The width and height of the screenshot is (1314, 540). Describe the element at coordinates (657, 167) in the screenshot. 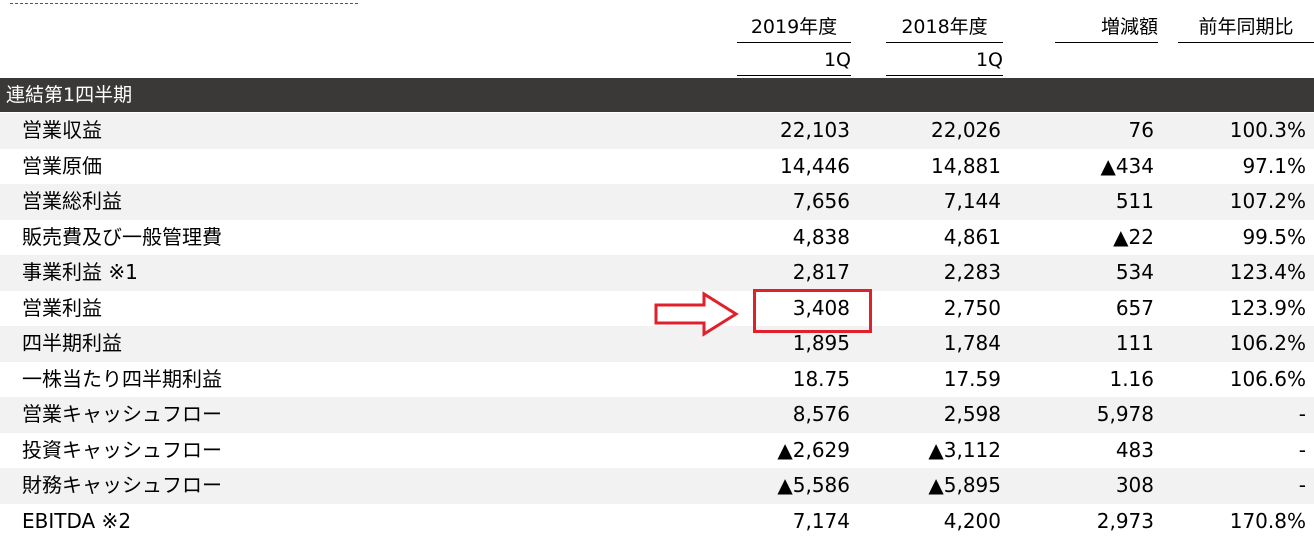

I see `table-row: 営業原価 14,446 14,881 ▲434 97.1%` at that location.